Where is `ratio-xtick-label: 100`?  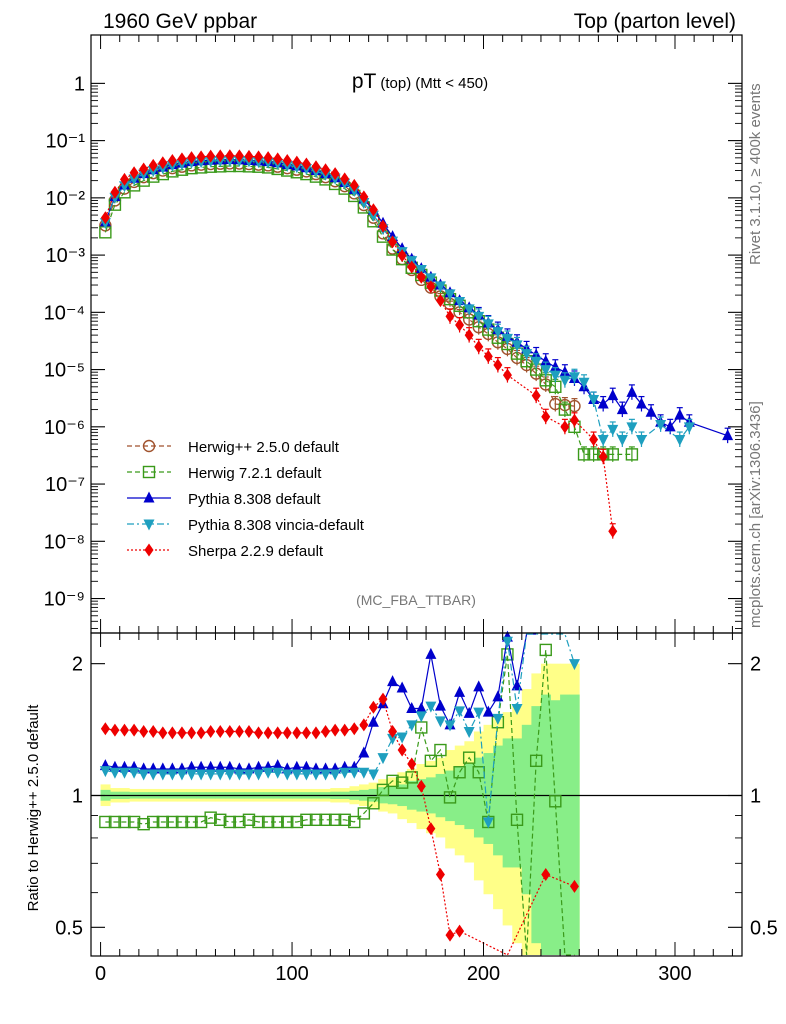
ratio-xtick-label: 100 is located at coordinates (291, 974).